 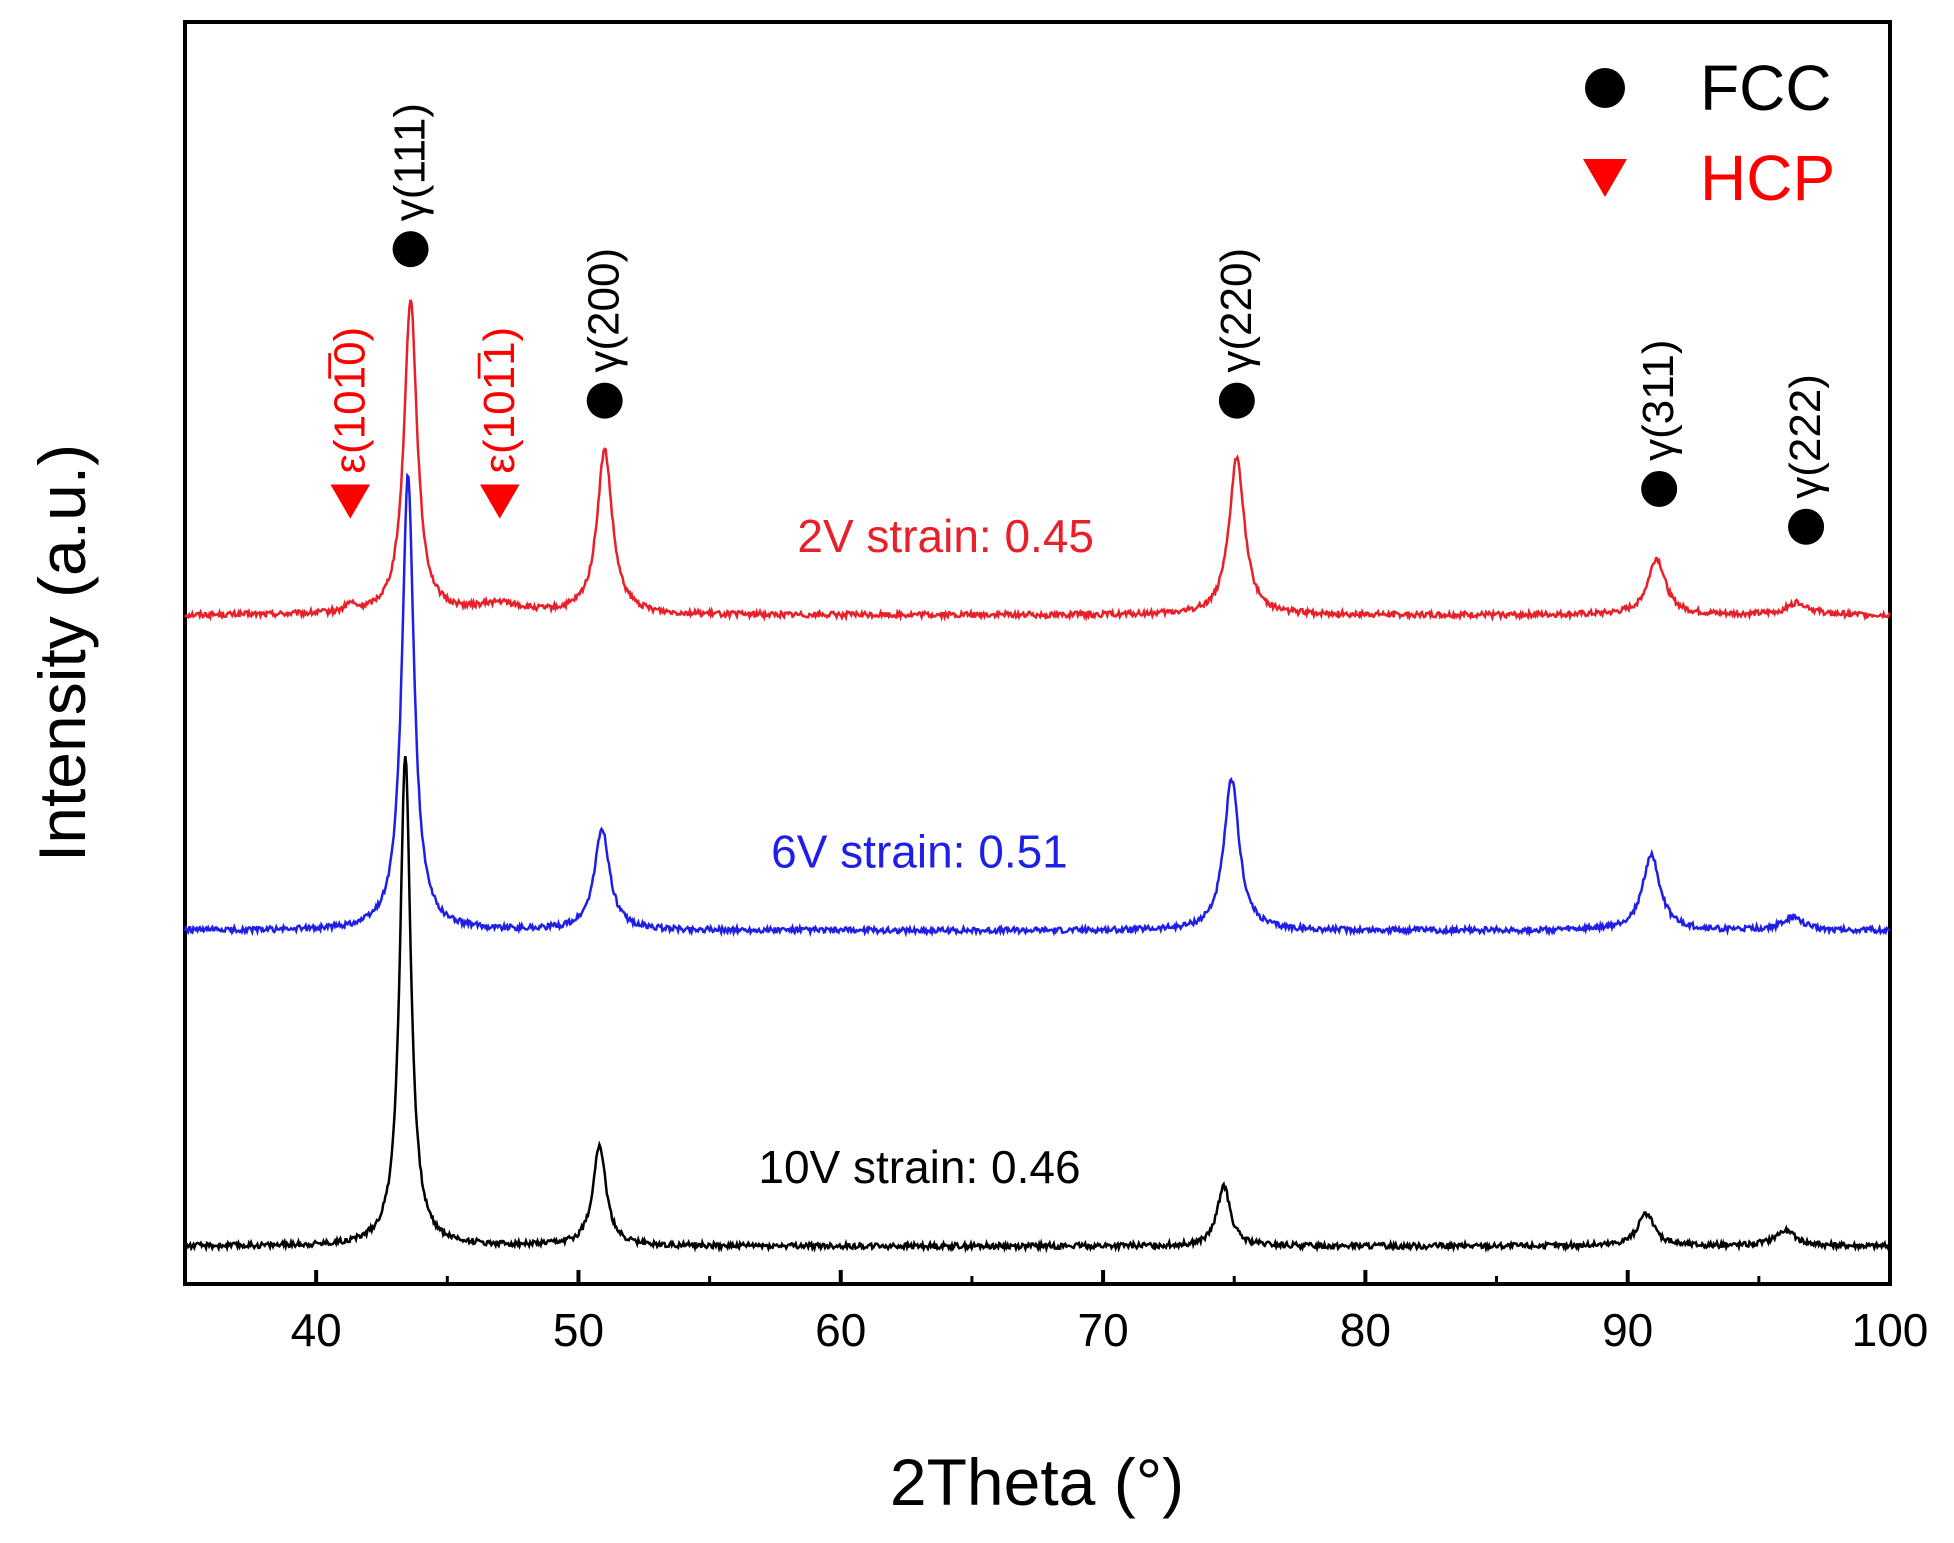 What do you see at coordinates (1236, 310) in the screenshot?
I see `peak-label-5: γ(220)` at bounding box center [1236, 310].